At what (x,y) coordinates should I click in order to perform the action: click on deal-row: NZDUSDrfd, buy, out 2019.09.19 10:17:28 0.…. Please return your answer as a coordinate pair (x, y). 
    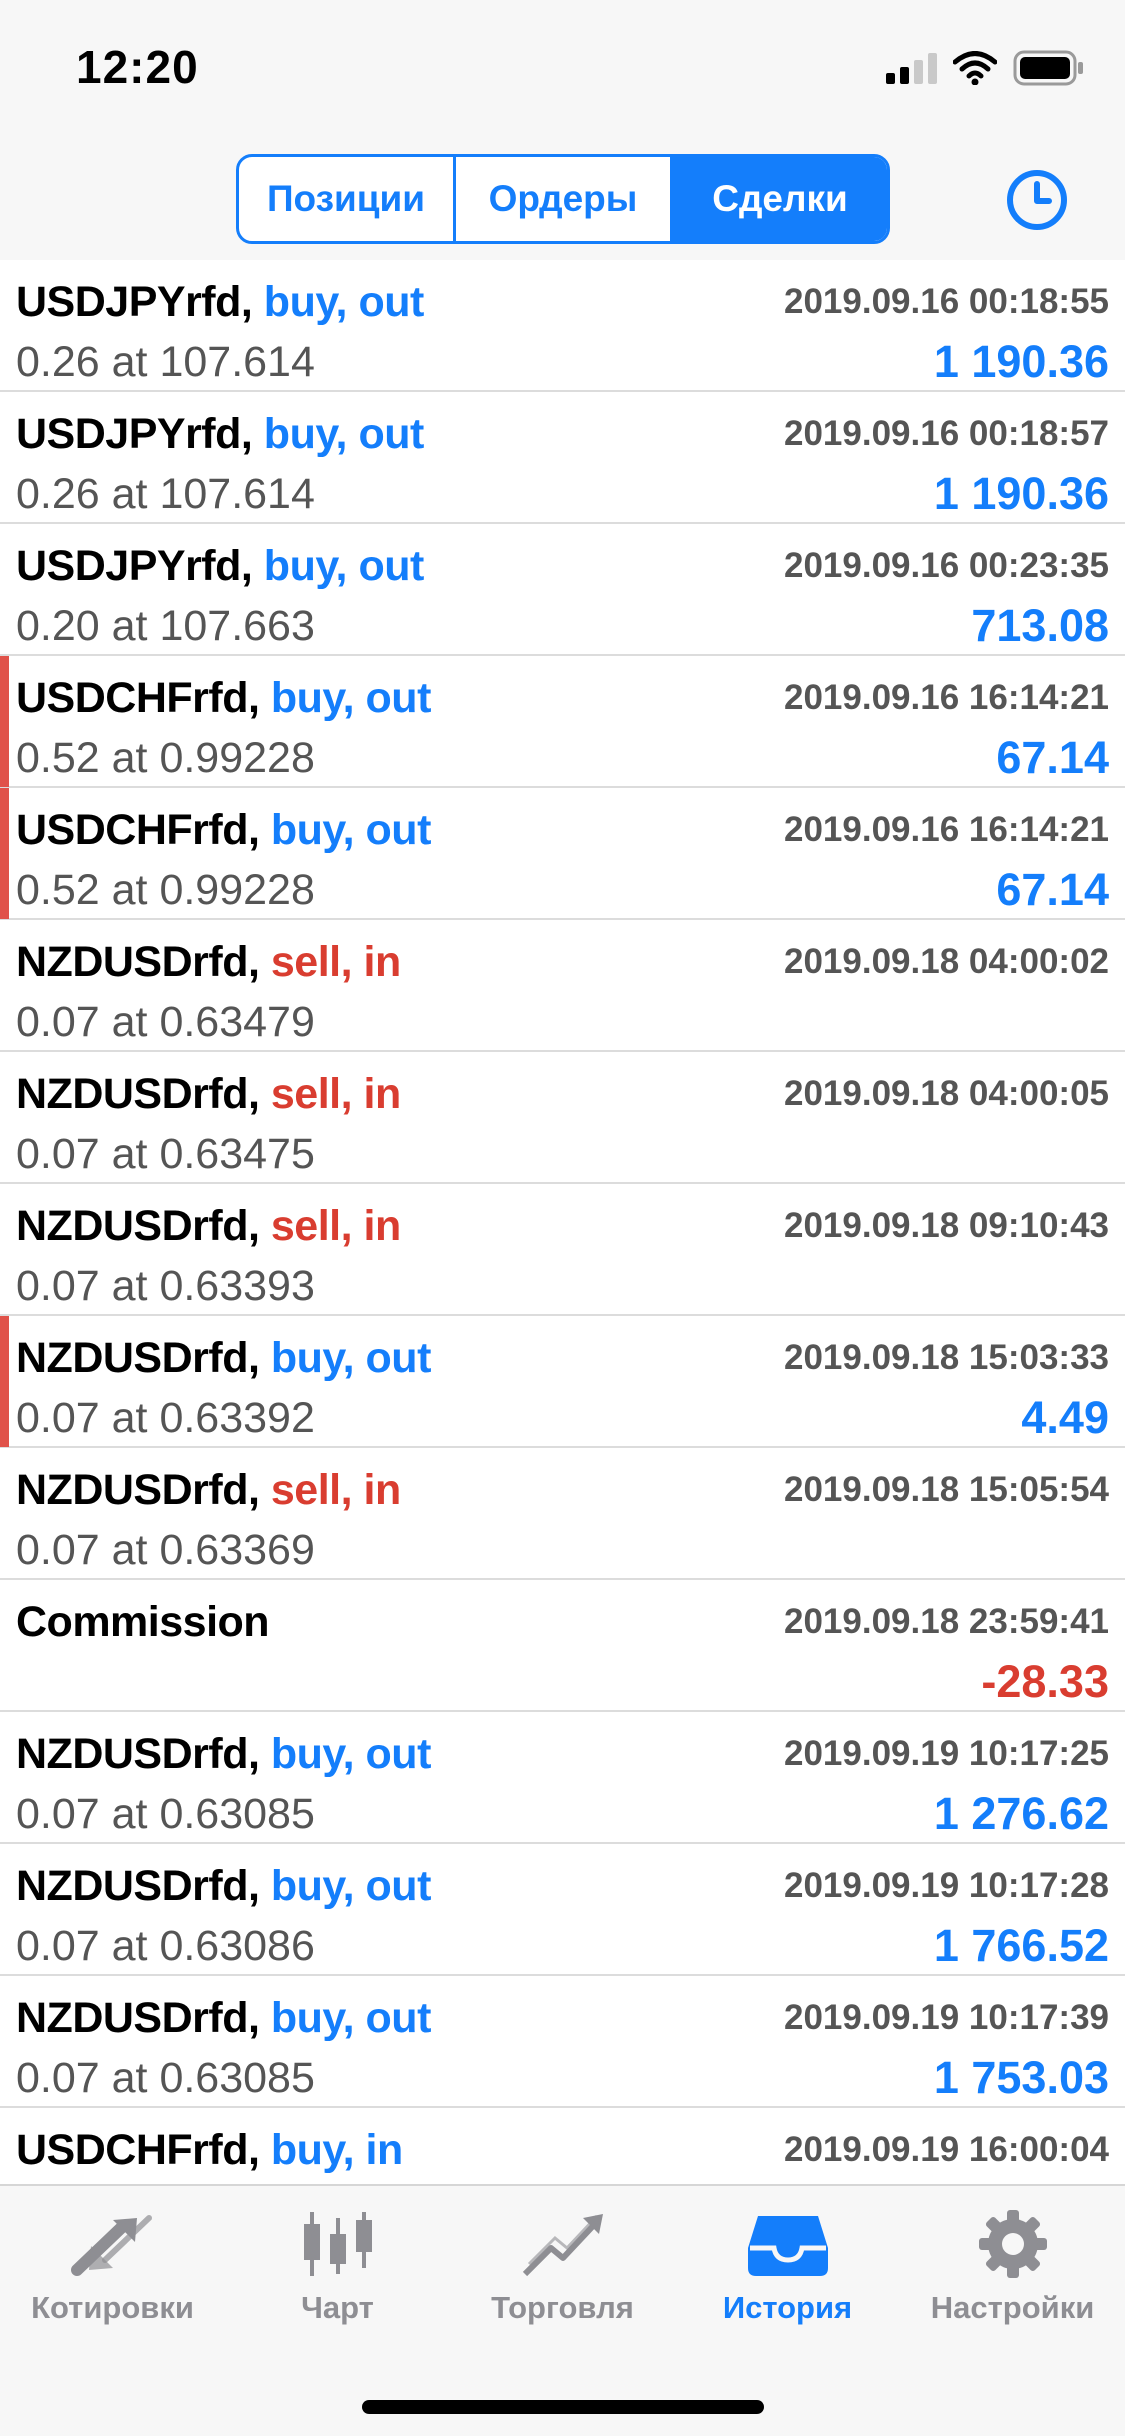
    Looking at the image, I should click on (562, 1910).